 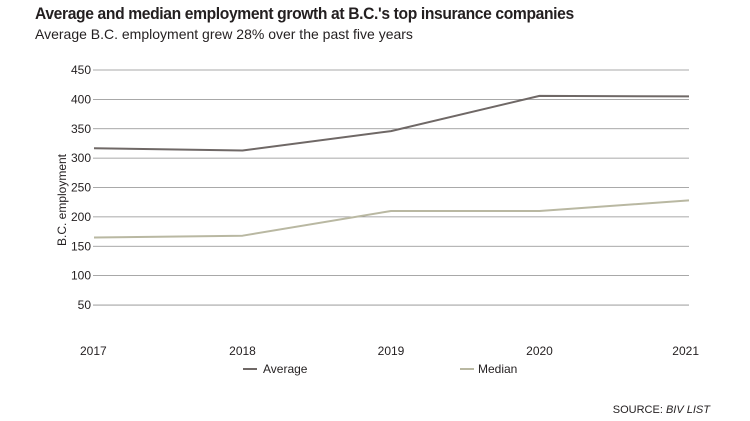 What do you see at coordinates (62, 199) in the screenshot?
I see `y-axis-label: B.C. employment` at bounding box center [62, 199].